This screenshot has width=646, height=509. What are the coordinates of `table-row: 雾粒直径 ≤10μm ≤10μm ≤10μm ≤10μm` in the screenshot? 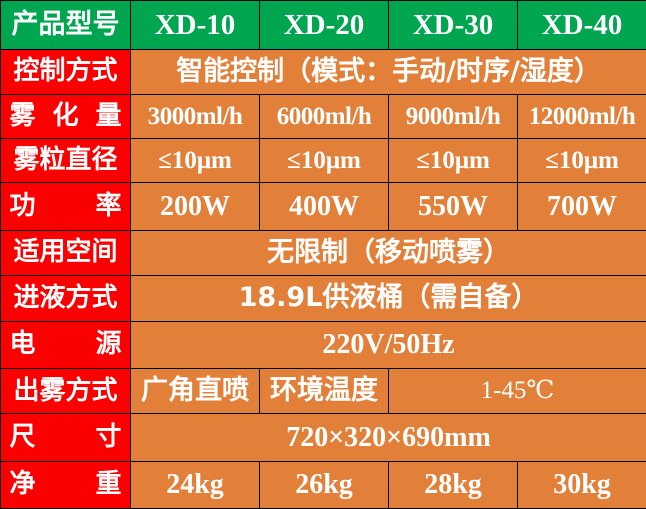 It's located at (323, 161).